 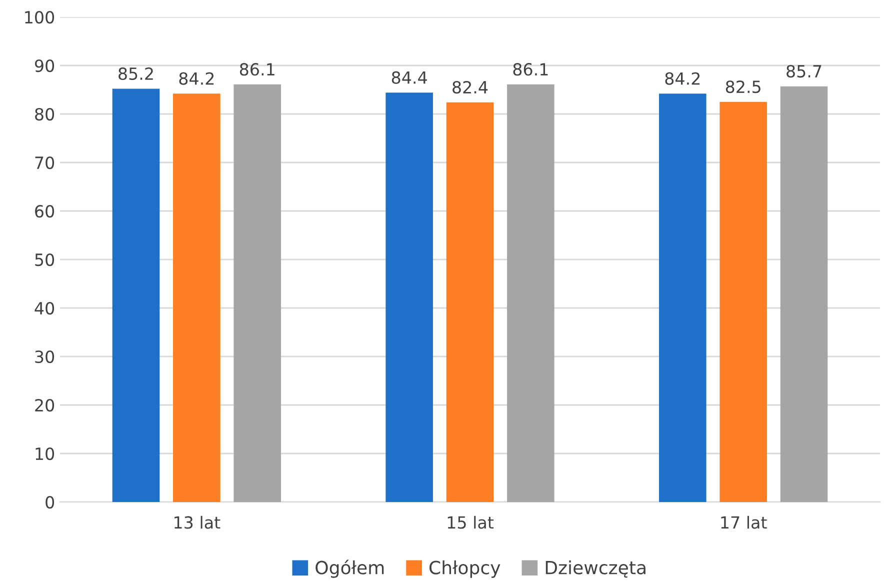 I want to click on y-tick-label: 10, so click(x=45, y=453).